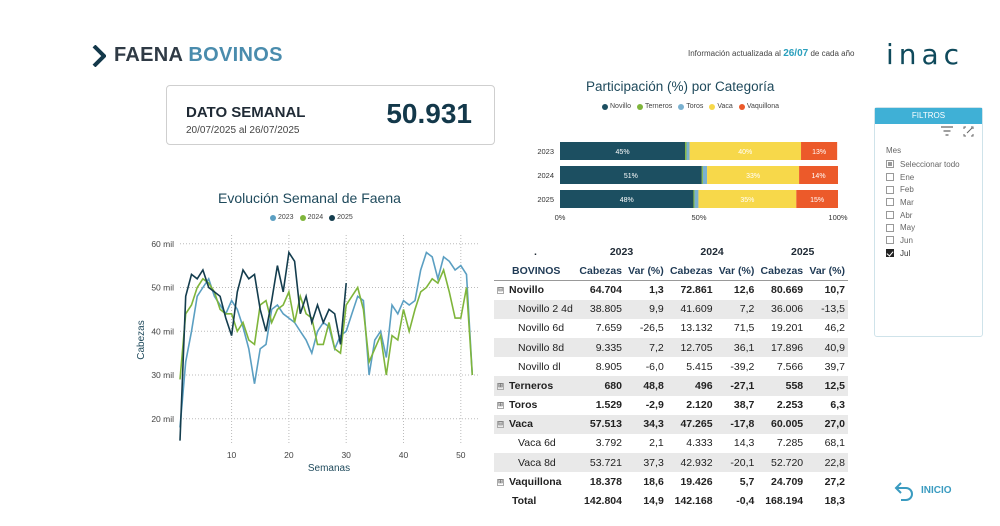 This screenshot has width=1000, height=526. I want to click on cell-value: 8.905, so click(608, 366).